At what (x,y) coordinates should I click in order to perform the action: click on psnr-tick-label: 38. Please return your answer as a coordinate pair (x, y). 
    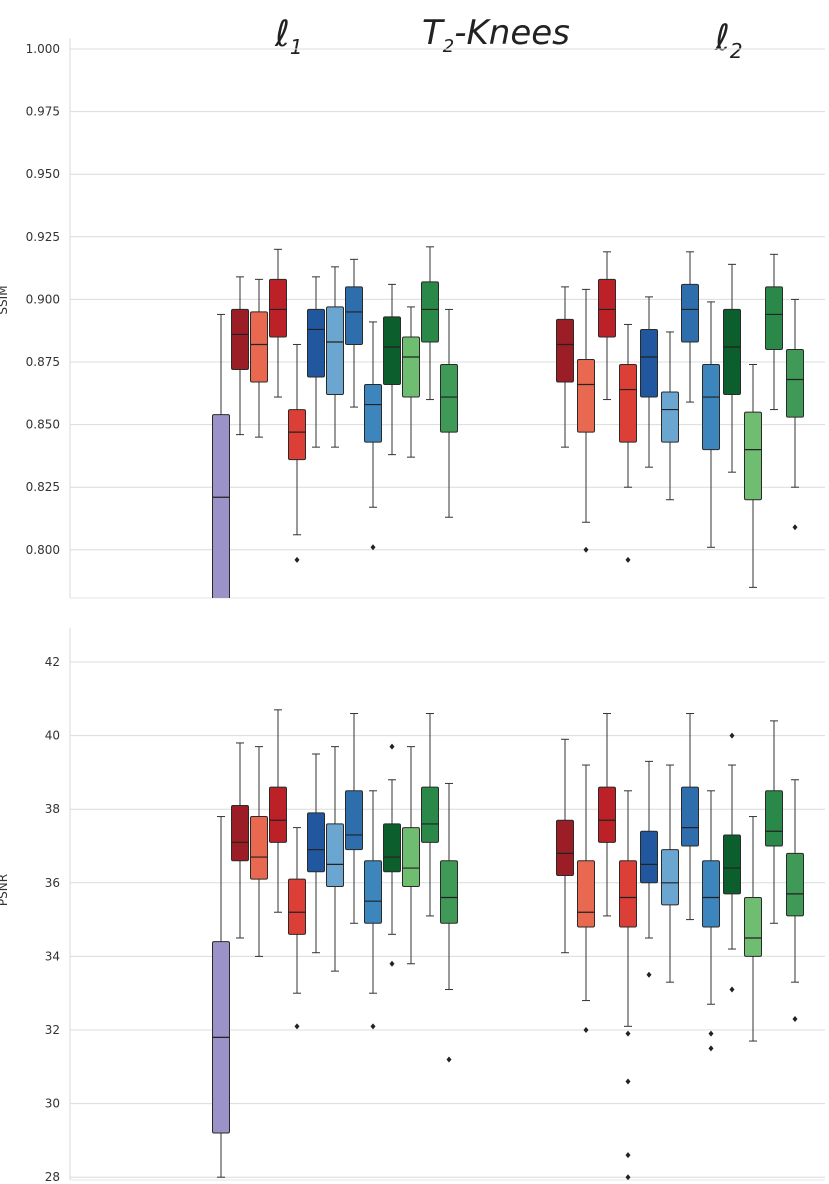
    Looking at the image, I should click on (52, 809).